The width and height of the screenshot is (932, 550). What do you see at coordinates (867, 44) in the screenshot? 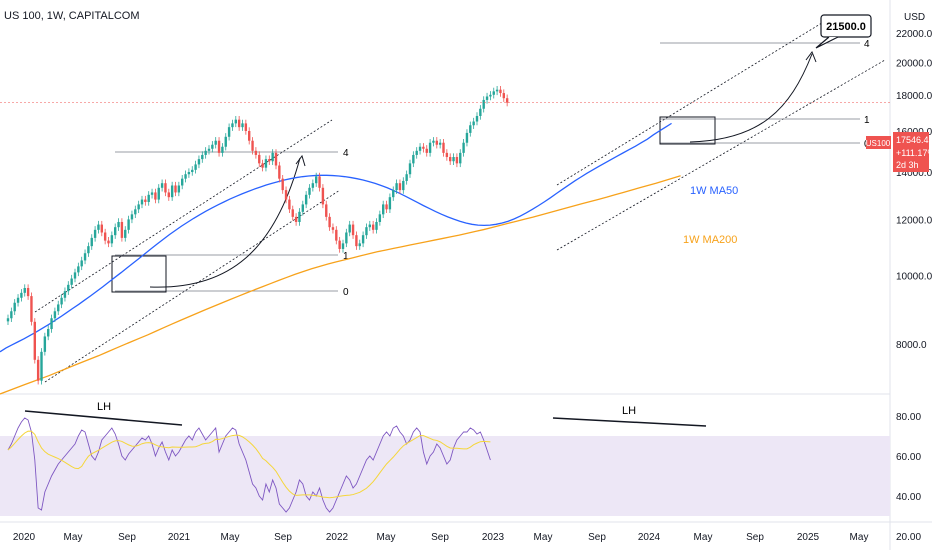
I see `fib-label-4-b: 4` at bounding box center [867, 44].